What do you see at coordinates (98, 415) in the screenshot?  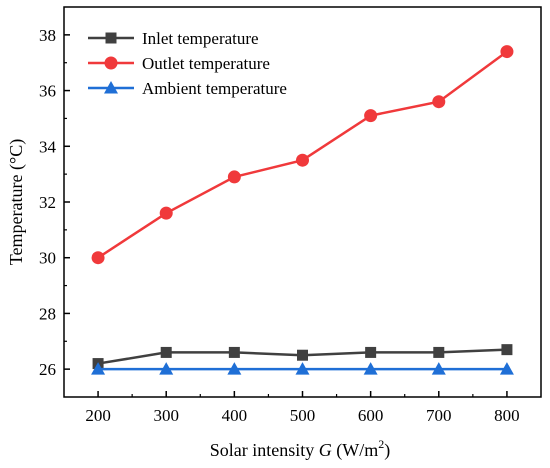 I see `x-tick-label: 200` at bounding box center [98, 415].